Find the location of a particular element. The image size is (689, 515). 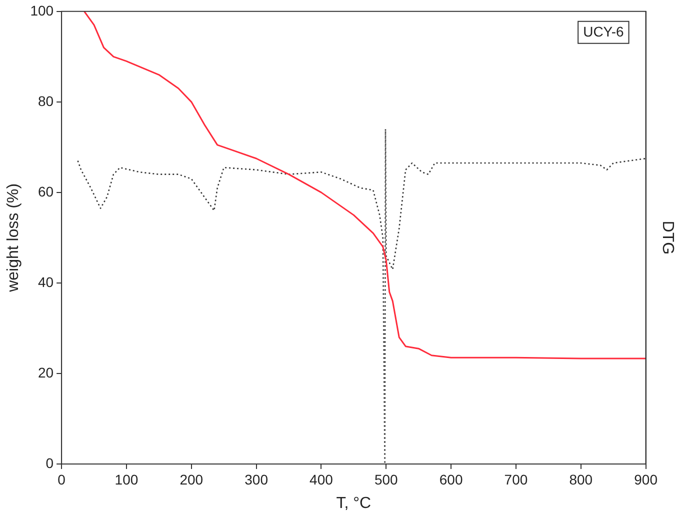

x-tick-label: 700 is located at coordinates (516, 479).